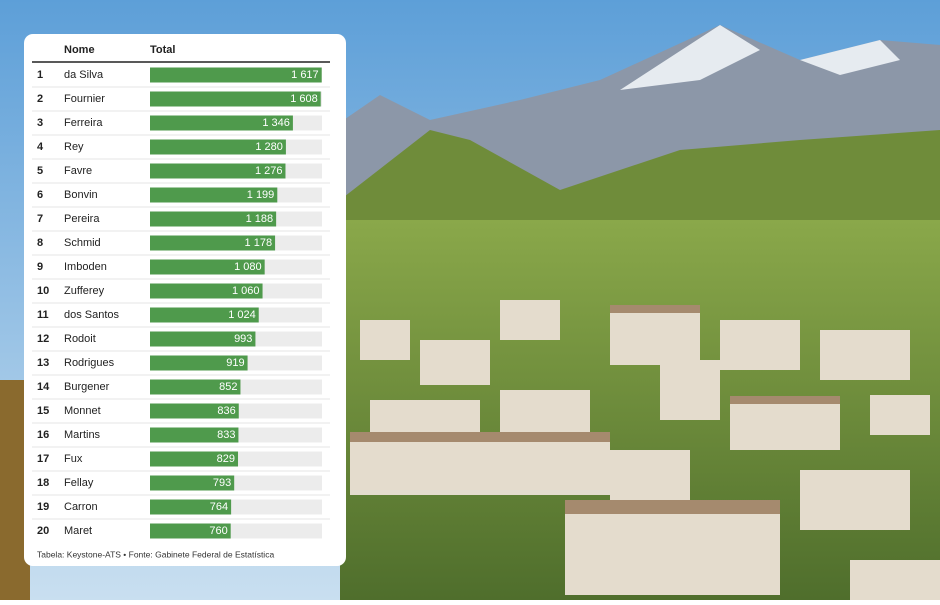  I want to click on name: Fux, so click(73, 459).